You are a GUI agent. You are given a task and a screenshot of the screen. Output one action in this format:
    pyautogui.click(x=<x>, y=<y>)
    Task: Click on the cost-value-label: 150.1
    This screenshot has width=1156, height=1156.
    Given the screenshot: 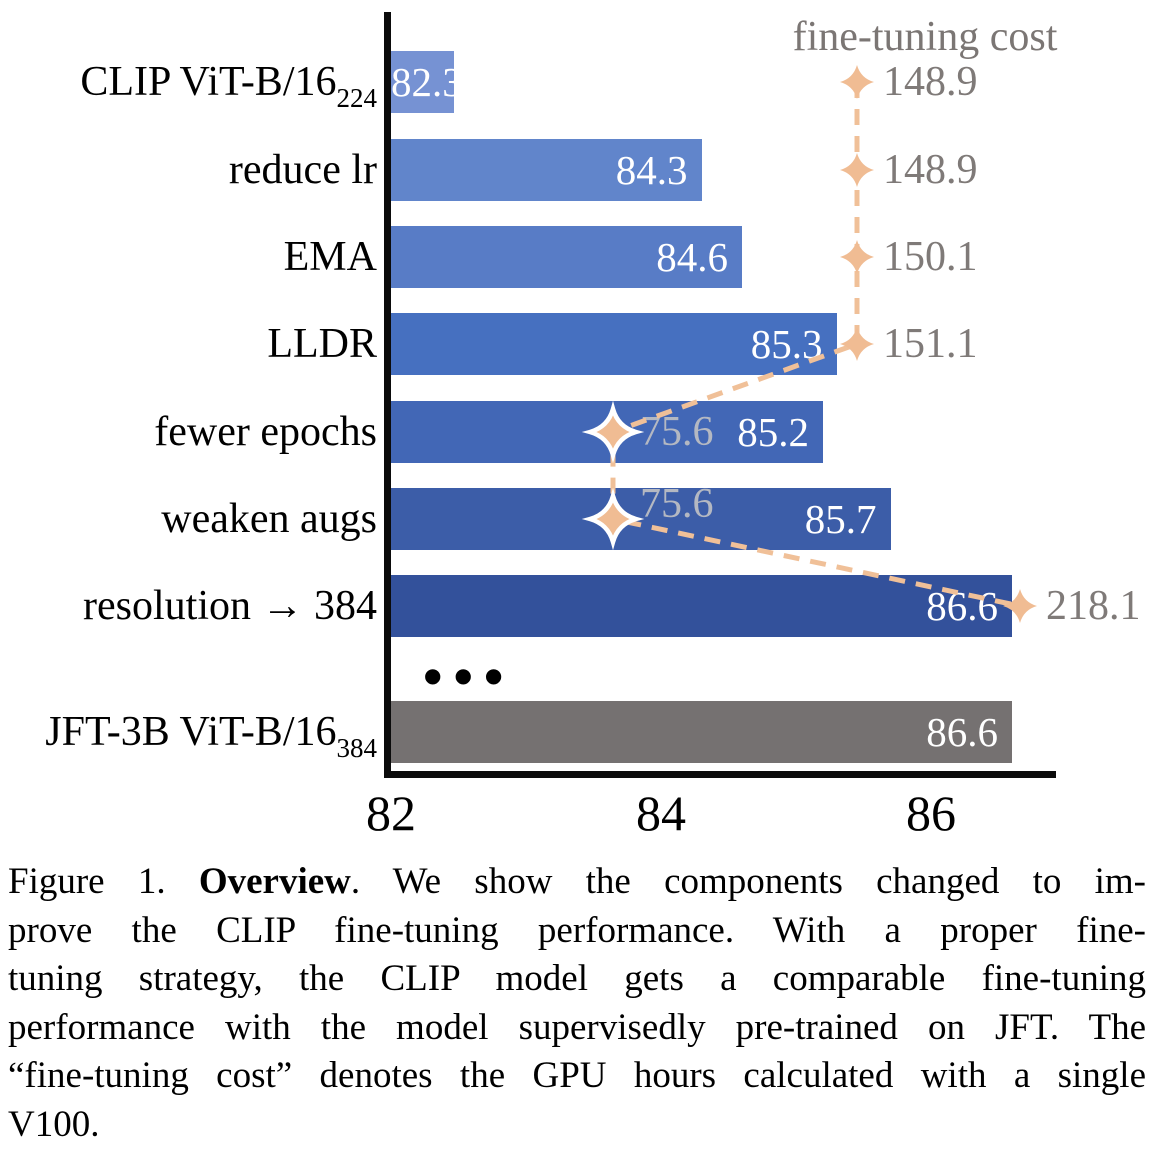 What is the action you would take?
    pyautogui.click(x=930, y=257)
    